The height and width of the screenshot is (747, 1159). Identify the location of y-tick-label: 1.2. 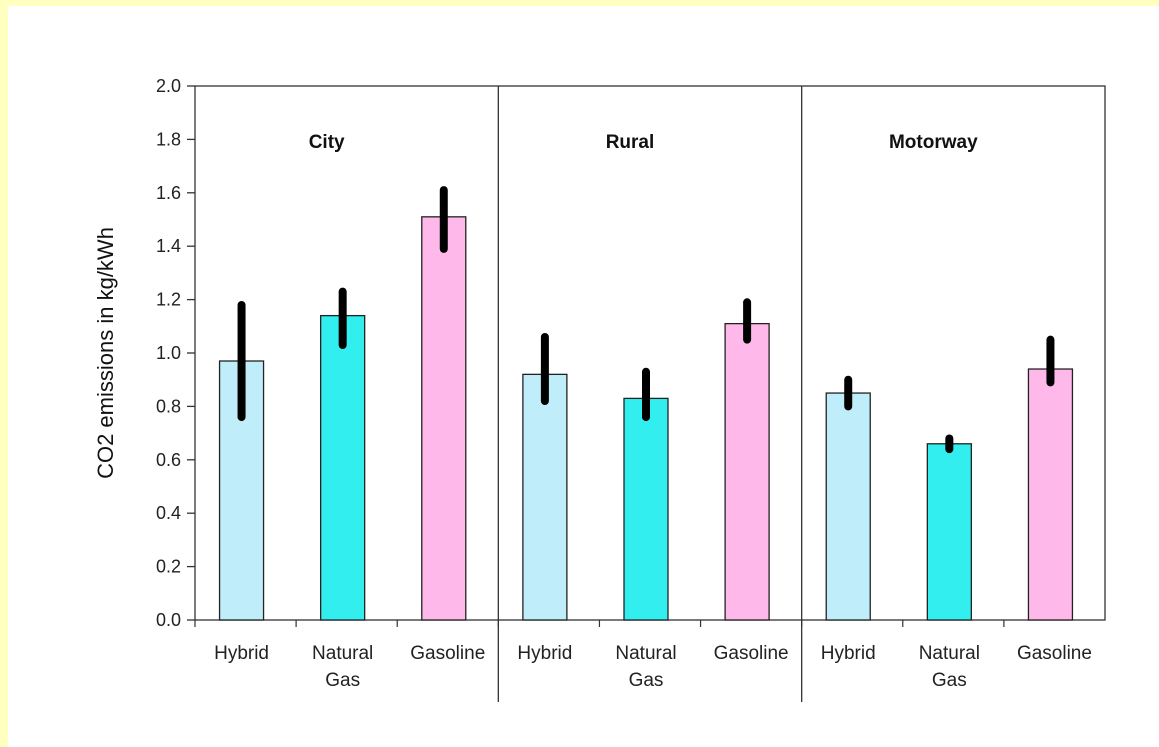
(168, 300).